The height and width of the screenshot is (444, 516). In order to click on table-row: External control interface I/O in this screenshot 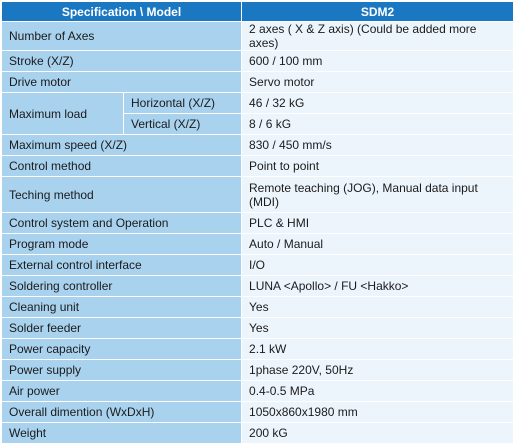, I will do `click(258, 265)`.